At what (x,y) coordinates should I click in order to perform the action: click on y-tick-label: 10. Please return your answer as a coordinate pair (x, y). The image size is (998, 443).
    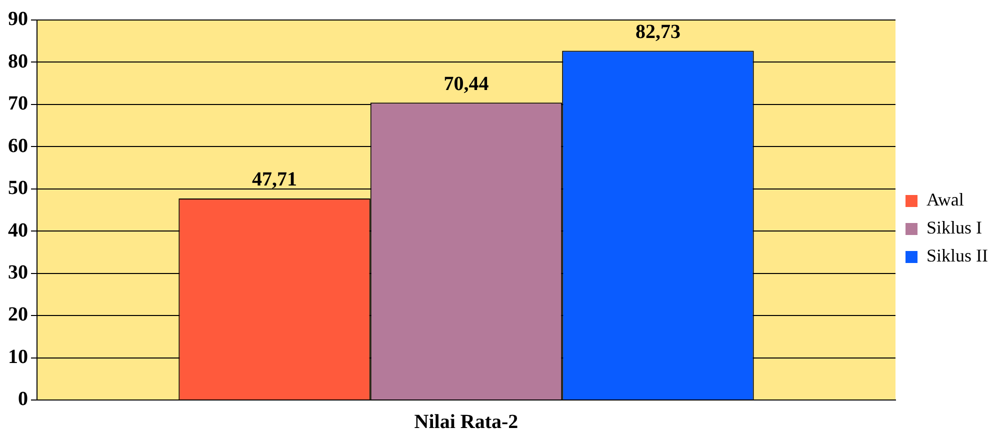
    Looking at the image, I should click on (18, 357).